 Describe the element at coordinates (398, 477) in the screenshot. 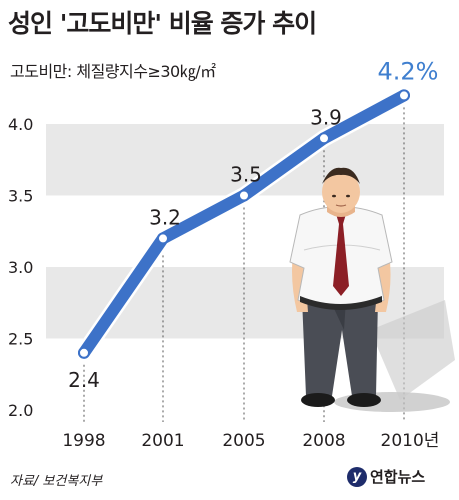

I see `yonhap-logo-text: 연합뉴스` at that location.